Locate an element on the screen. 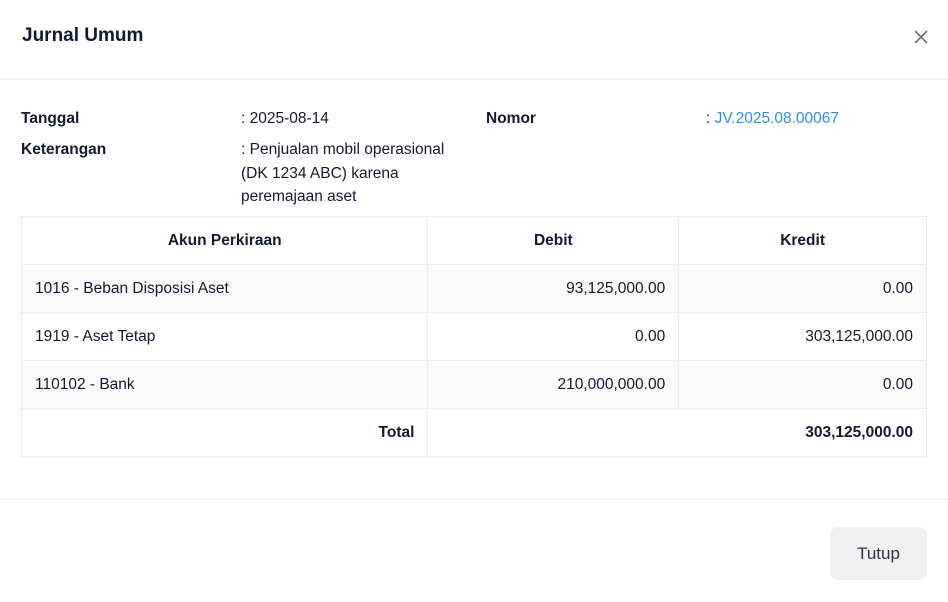  cell-akun: 1016 - Beban Disposisi Aset is located at coordinates (224, 288).